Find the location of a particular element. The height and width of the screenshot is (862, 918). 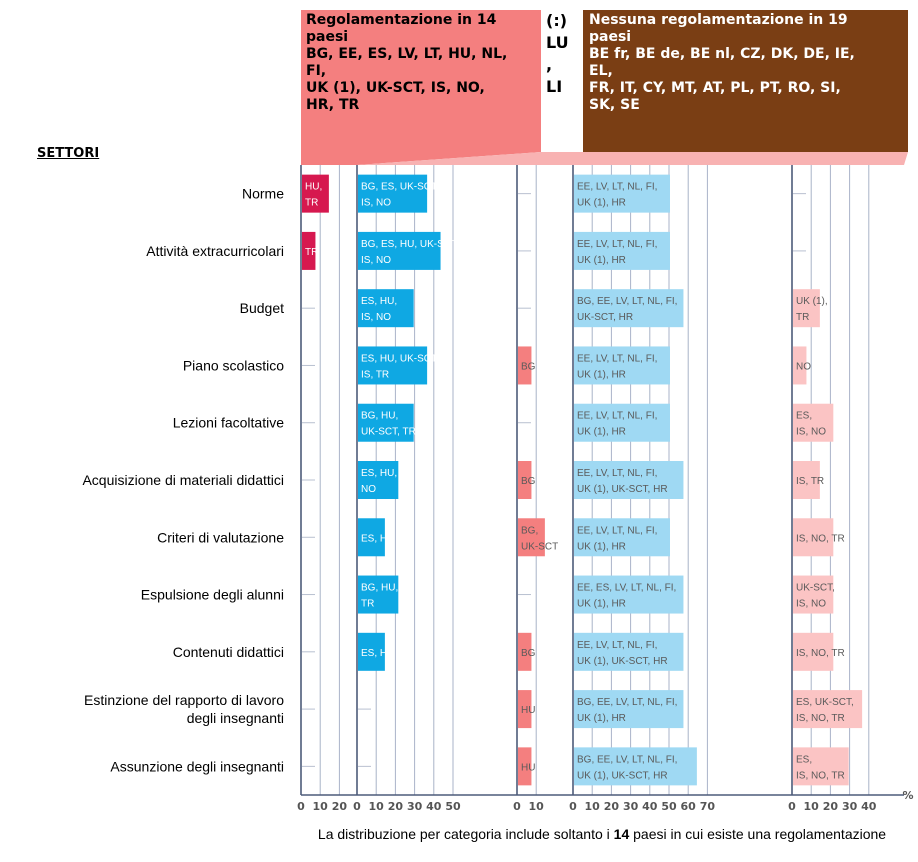

bar-label: UK-SCT, IS, NO is located at coordinates (815, 596).